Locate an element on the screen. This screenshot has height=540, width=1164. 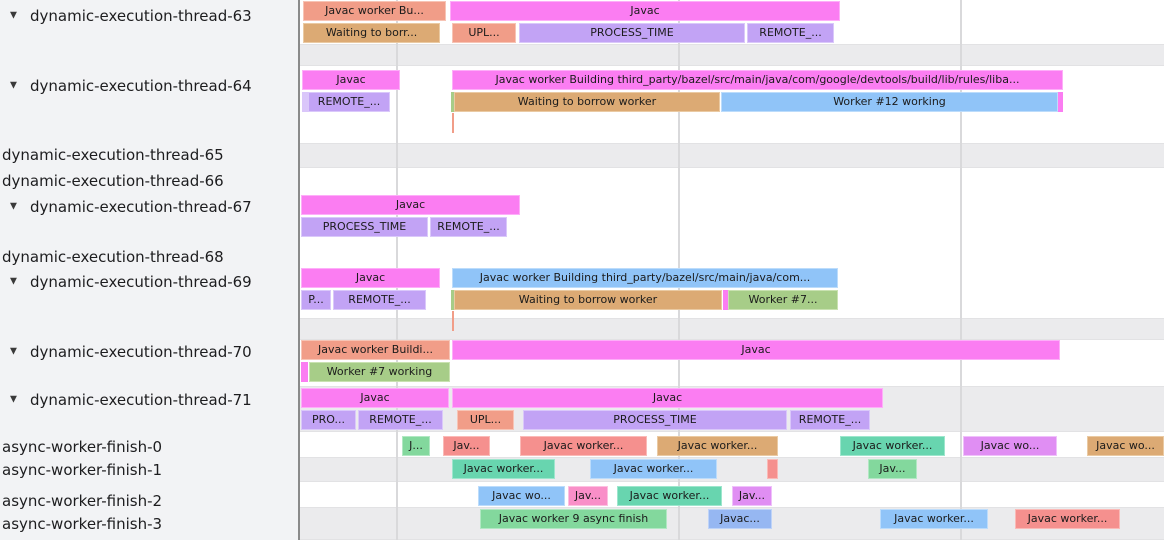
trace-event-bar: Worker #7 working is located at coordinates (379, 372).